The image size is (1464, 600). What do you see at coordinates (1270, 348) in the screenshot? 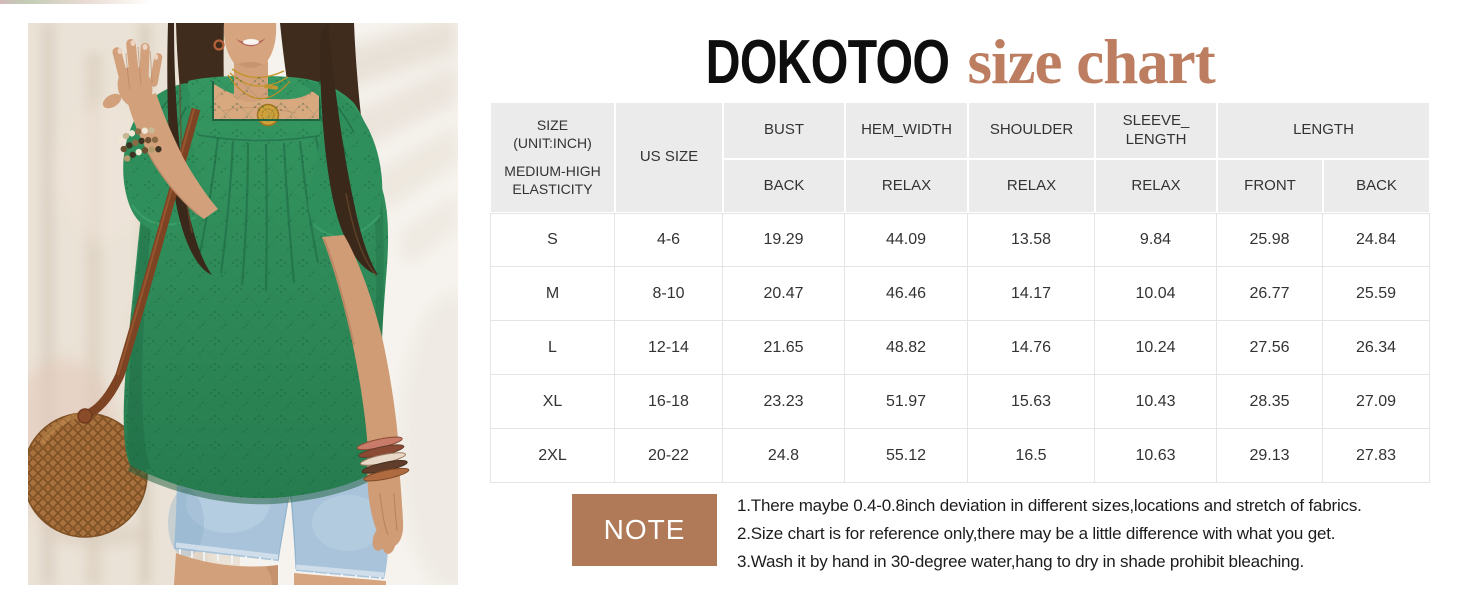
I see `cell-length-front: 27.56` at bounding box center [1270, 348].